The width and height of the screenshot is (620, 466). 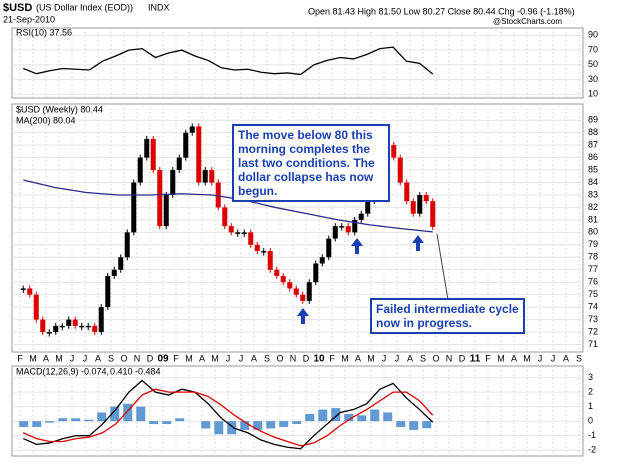 I want to click on legend: 0.410, so click(x=121, y=371).